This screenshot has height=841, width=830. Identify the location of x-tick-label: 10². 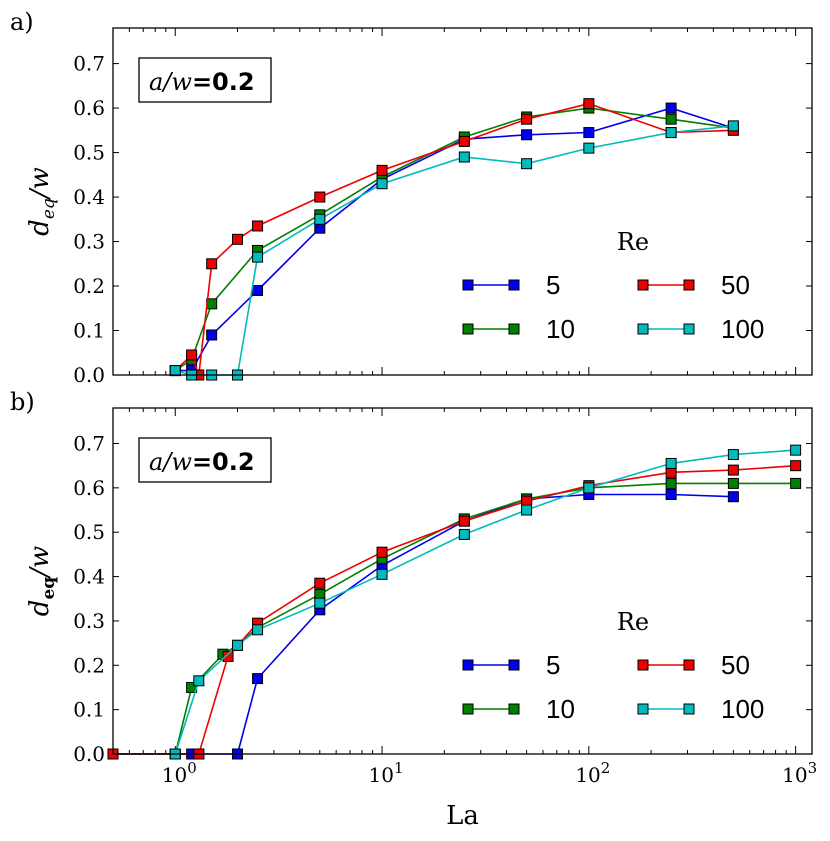
(592, 773).